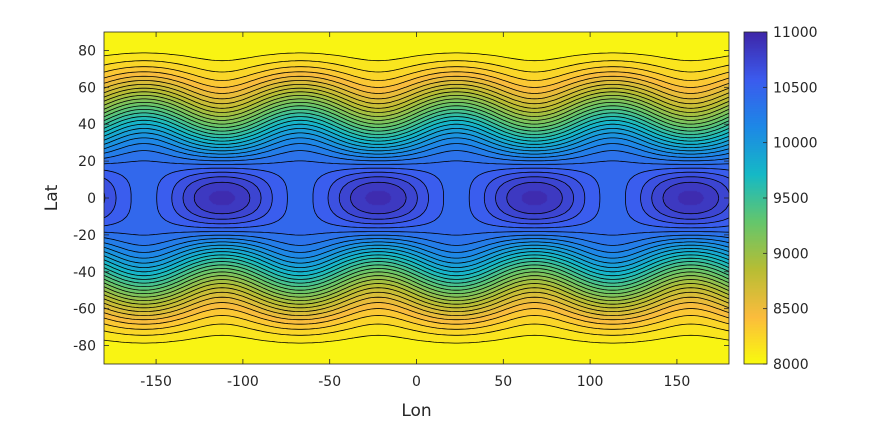 The image size is (872, 422). What do you see at coordinates (91, 199) in the screenshot?
I see `y-tick-label: 0` at bounding box center [91, 199].